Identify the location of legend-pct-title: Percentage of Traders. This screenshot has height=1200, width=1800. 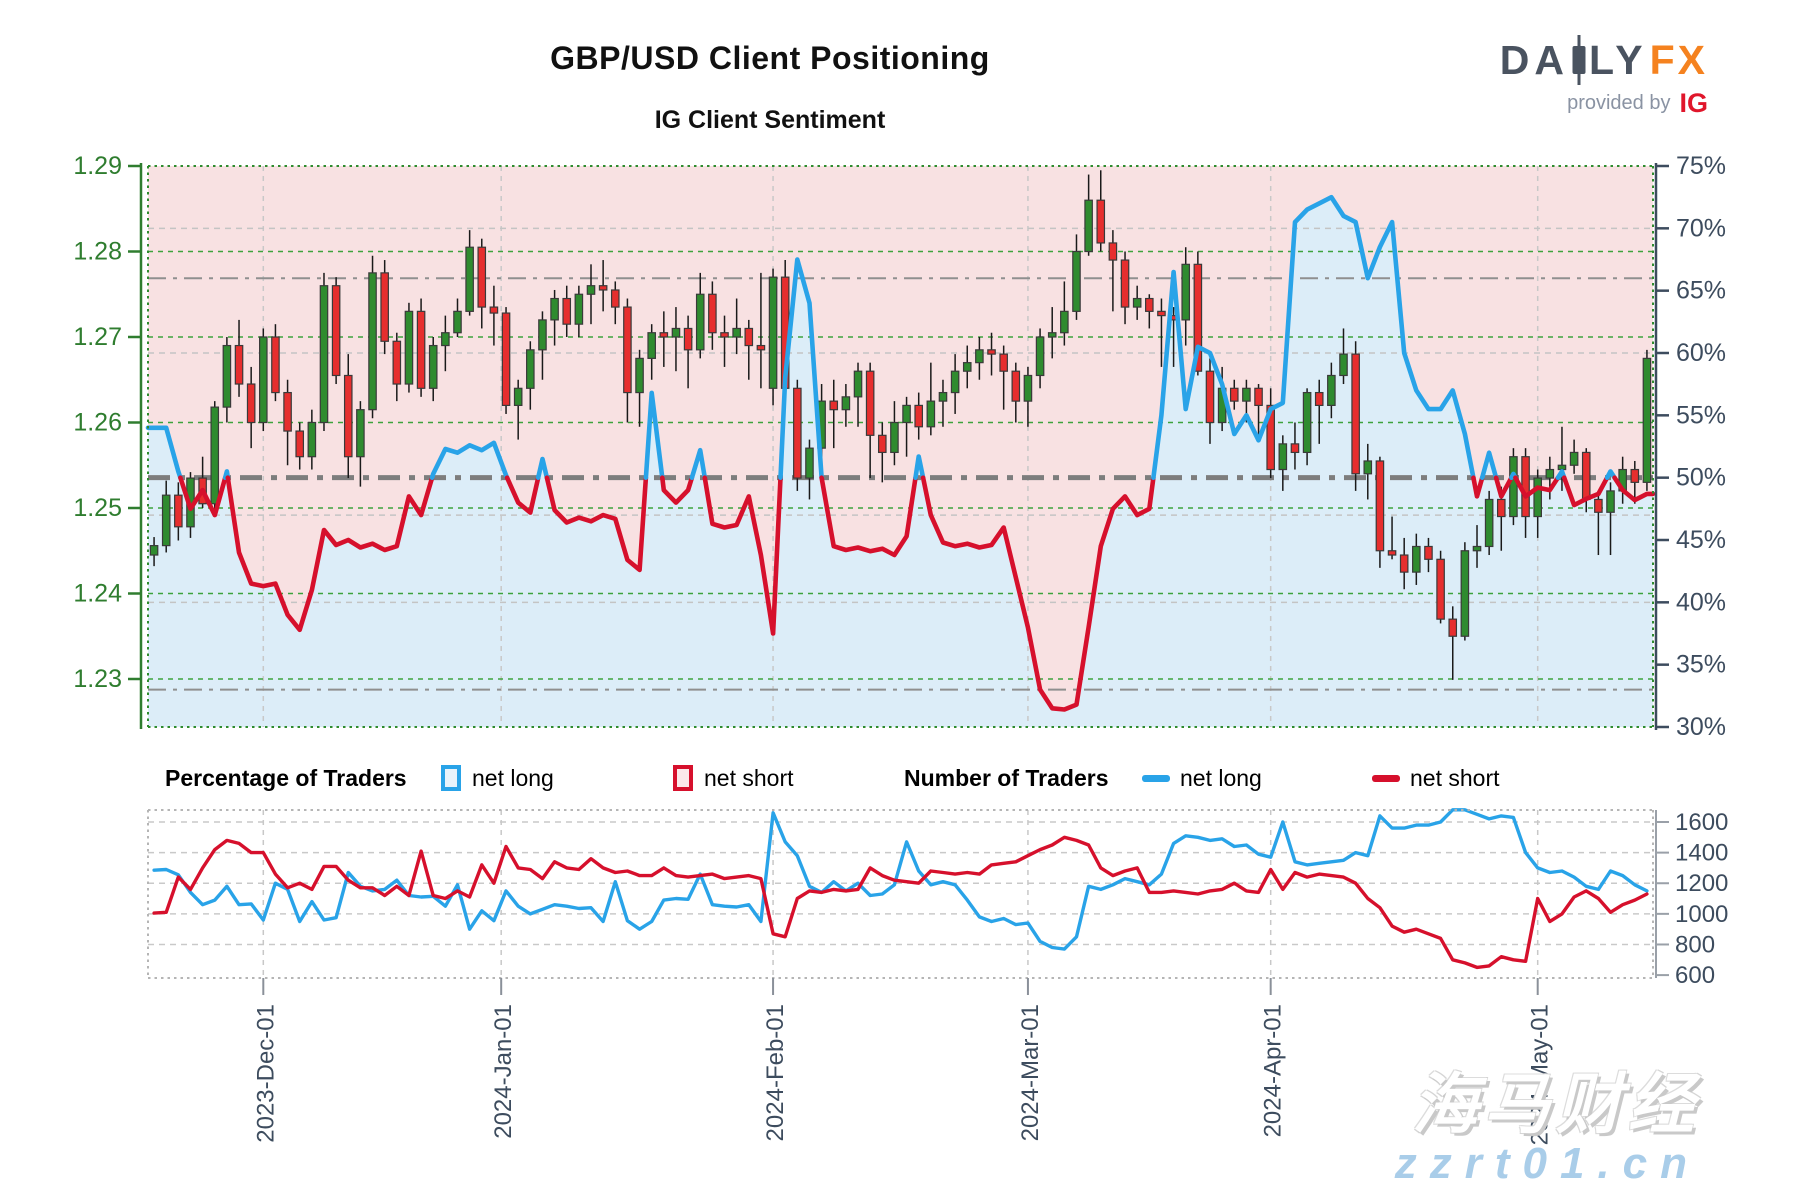
(286, 778).